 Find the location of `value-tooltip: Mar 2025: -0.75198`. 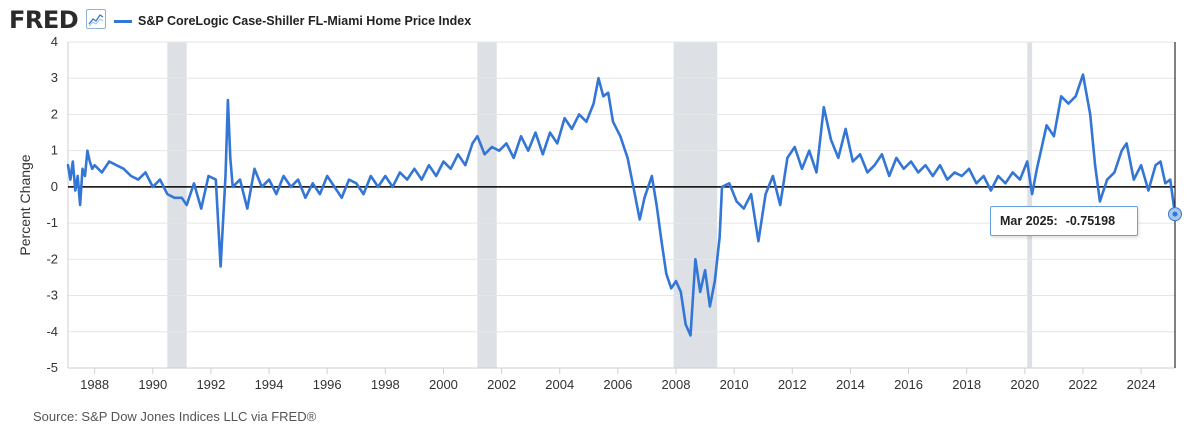

value-tooltip: Mar 2025: -0.75198 is located at coordinates (1064, 221).